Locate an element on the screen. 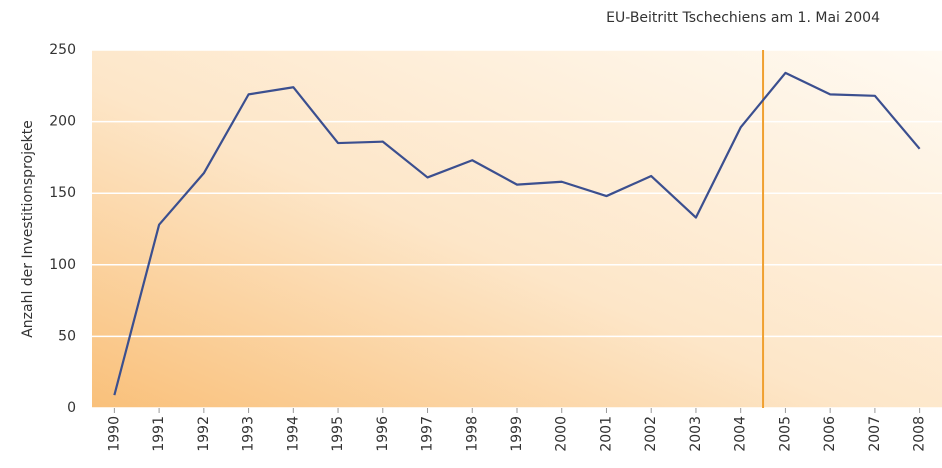 The image size is (942, 468). x-tick-label: 2000 is located at coordinates (562, 434).